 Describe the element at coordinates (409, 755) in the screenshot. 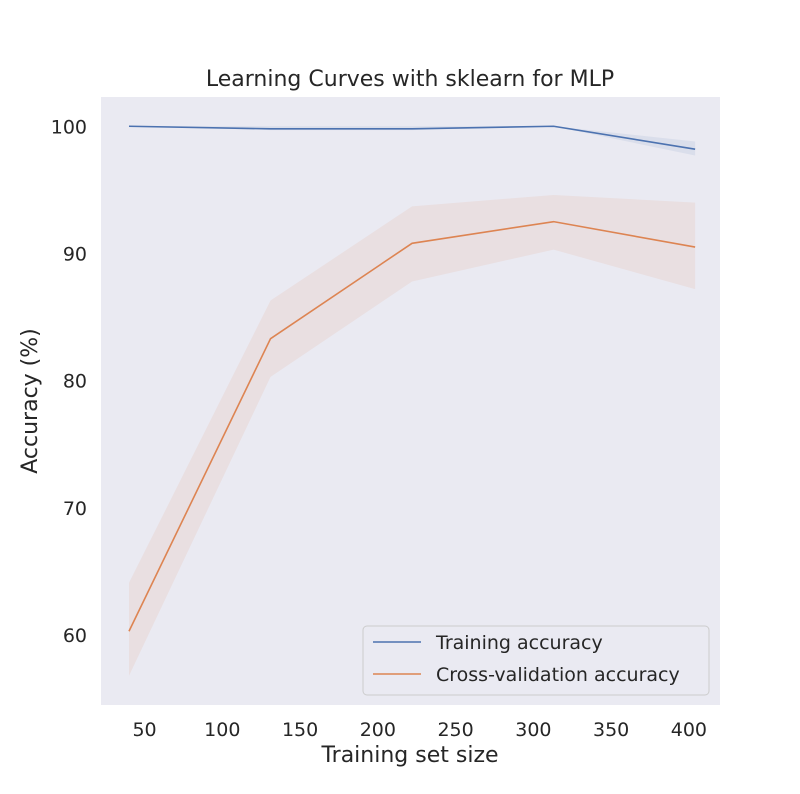

I see `x-axis-label: Training set size` at that location.